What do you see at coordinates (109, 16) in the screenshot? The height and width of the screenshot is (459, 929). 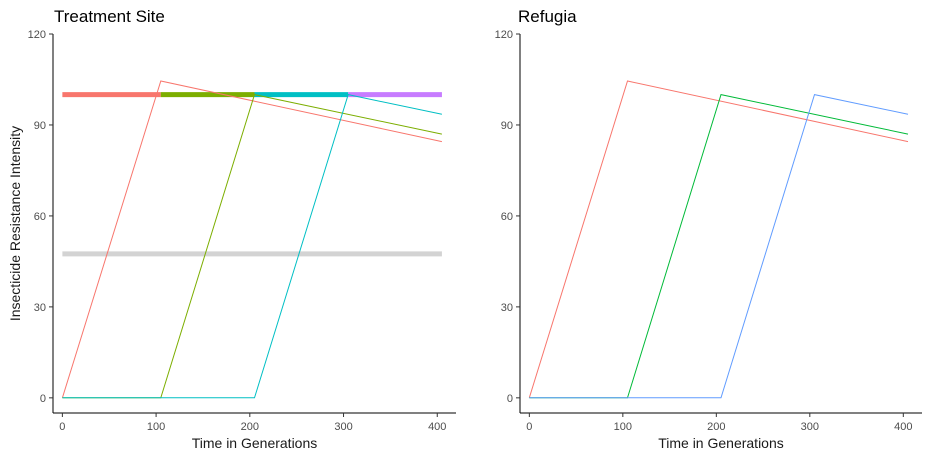 I see `panel-title: Treatment Site` at bounding box center [109, 16].